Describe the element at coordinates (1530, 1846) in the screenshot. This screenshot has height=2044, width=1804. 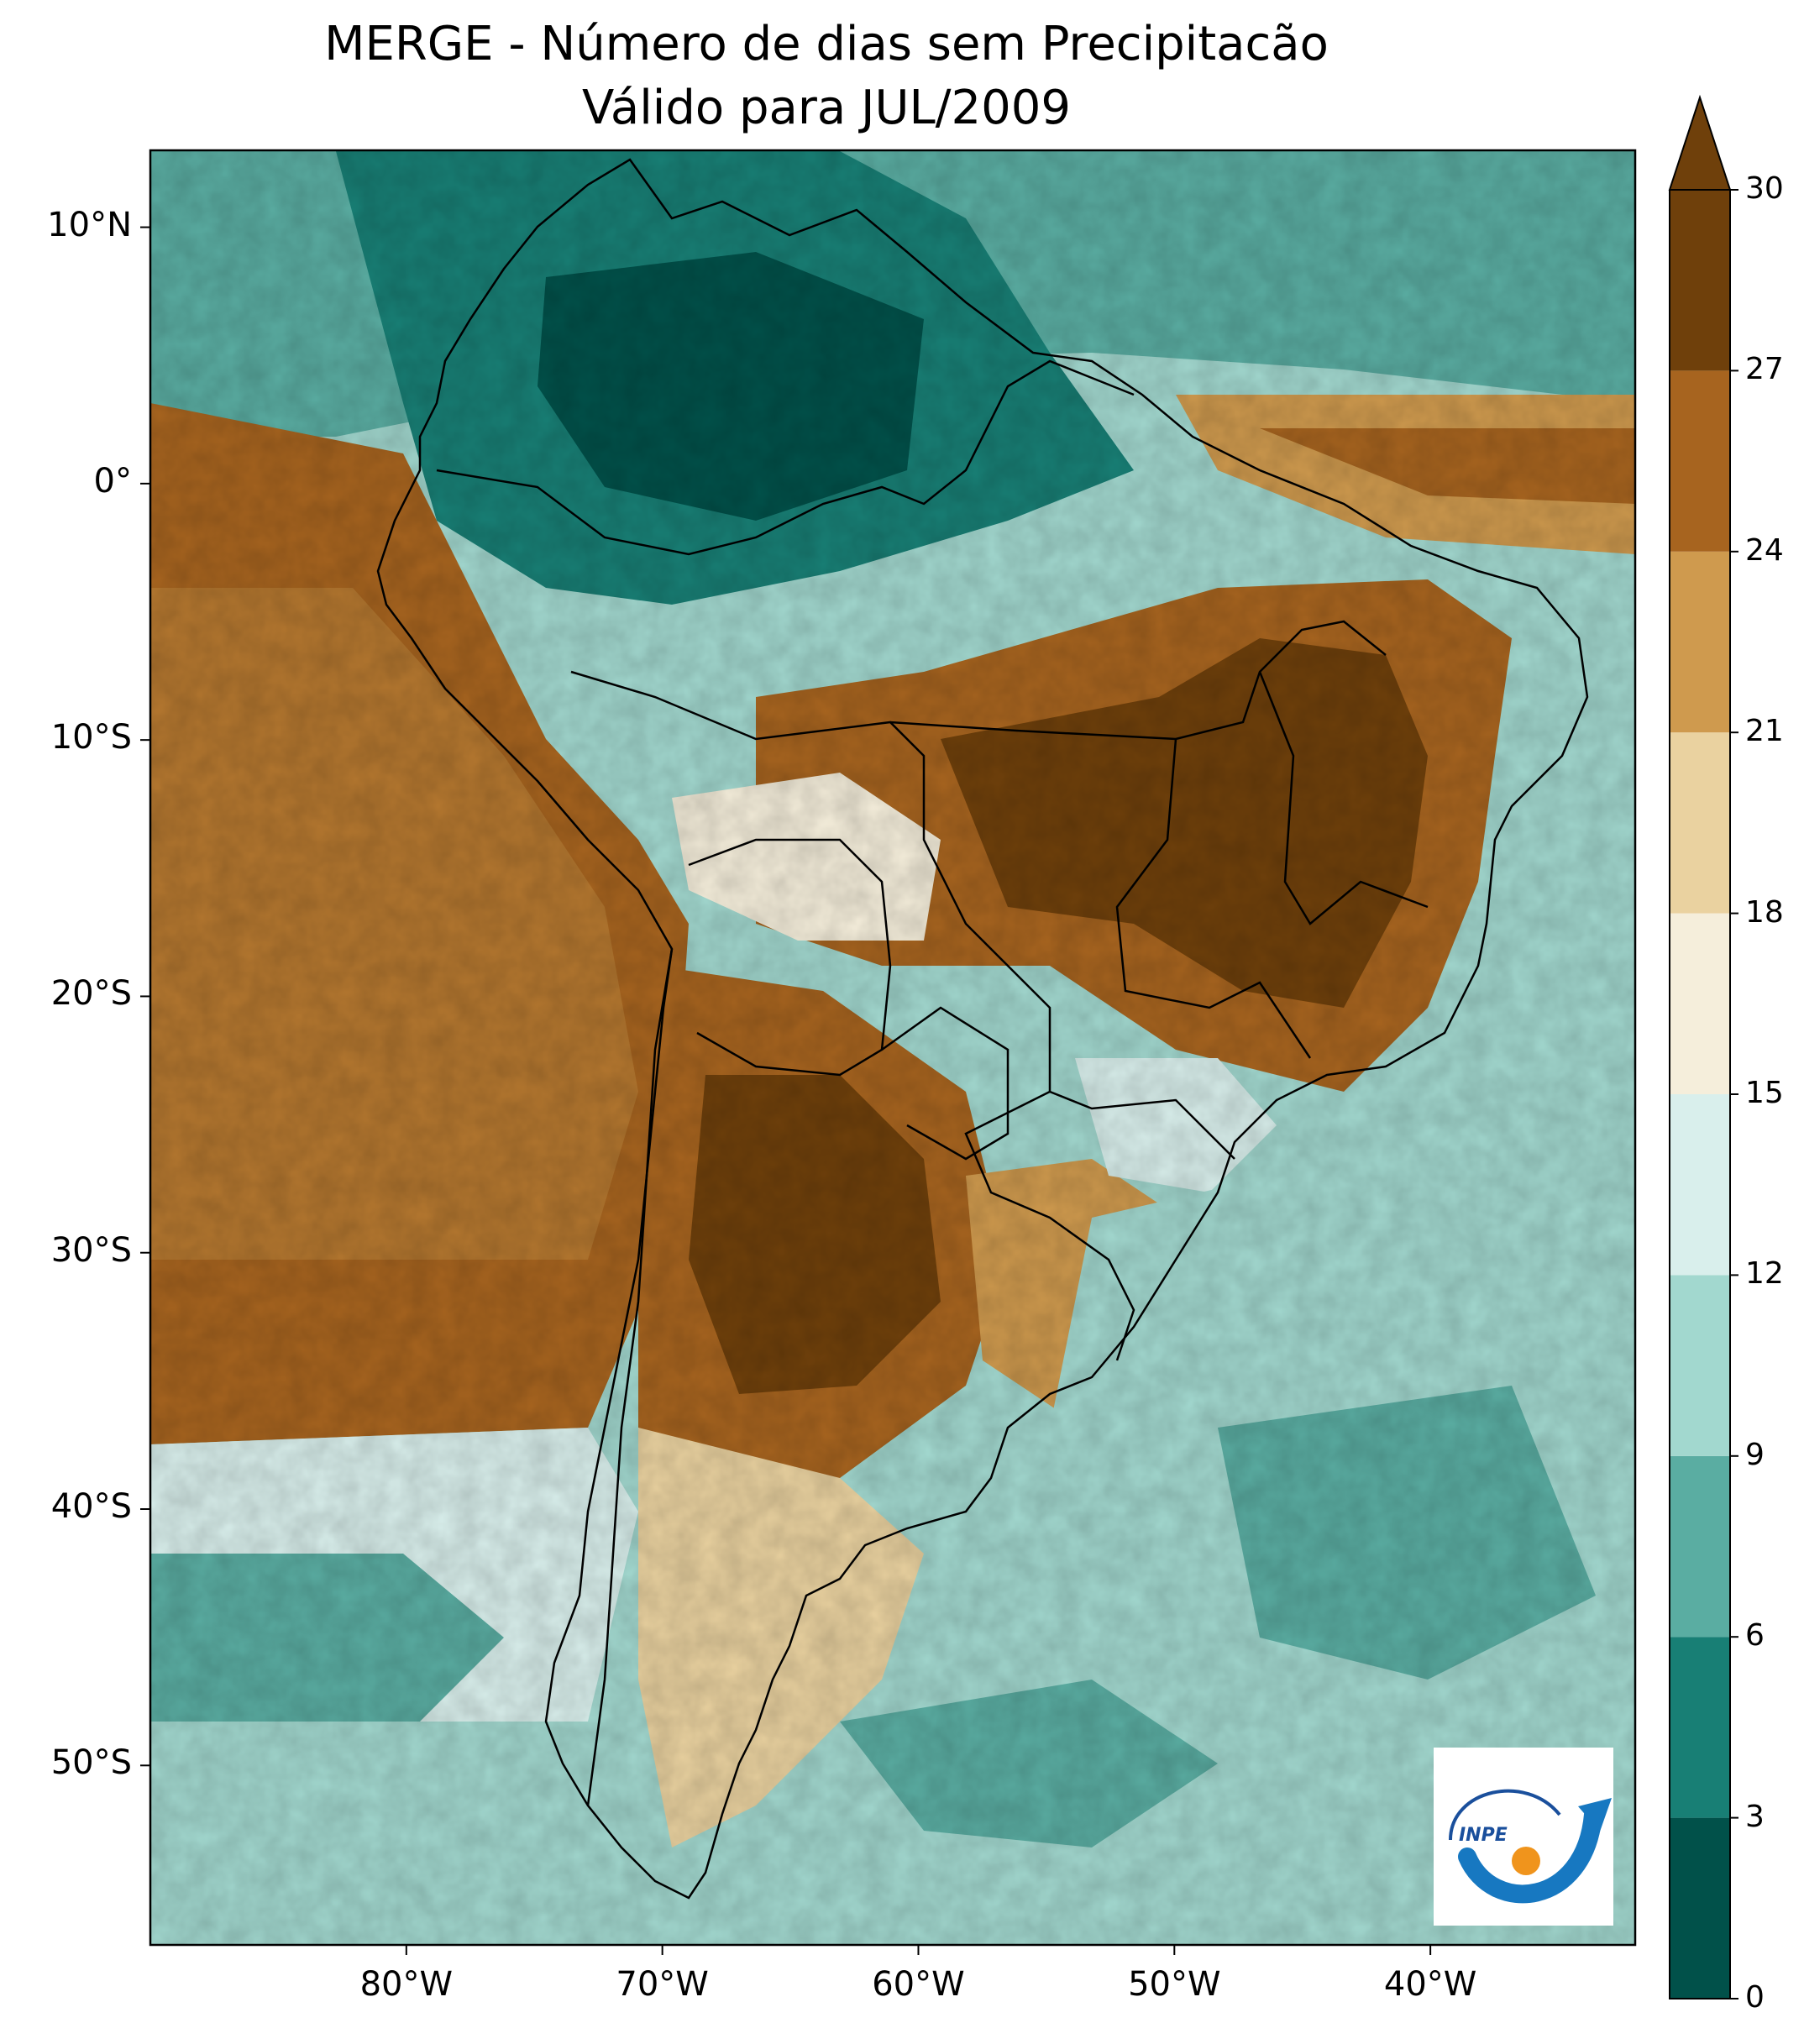
I see `inpe-logo-icon` at that location.